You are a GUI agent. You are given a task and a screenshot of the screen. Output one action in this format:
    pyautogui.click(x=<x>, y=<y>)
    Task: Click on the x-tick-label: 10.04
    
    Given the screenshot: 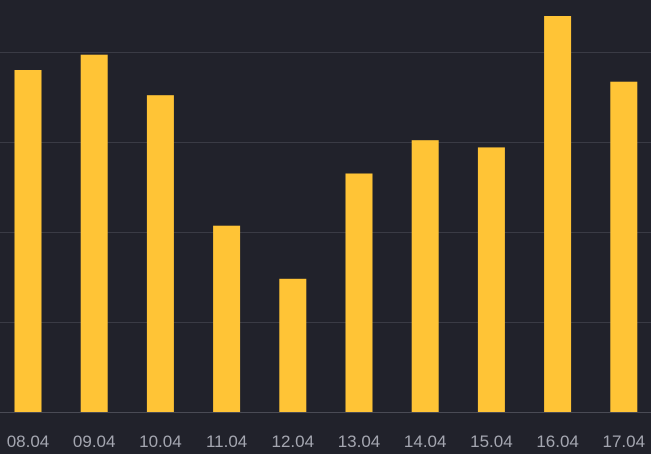 What is the action you would take?
    pyautogui.click(x=160, y=441)
    